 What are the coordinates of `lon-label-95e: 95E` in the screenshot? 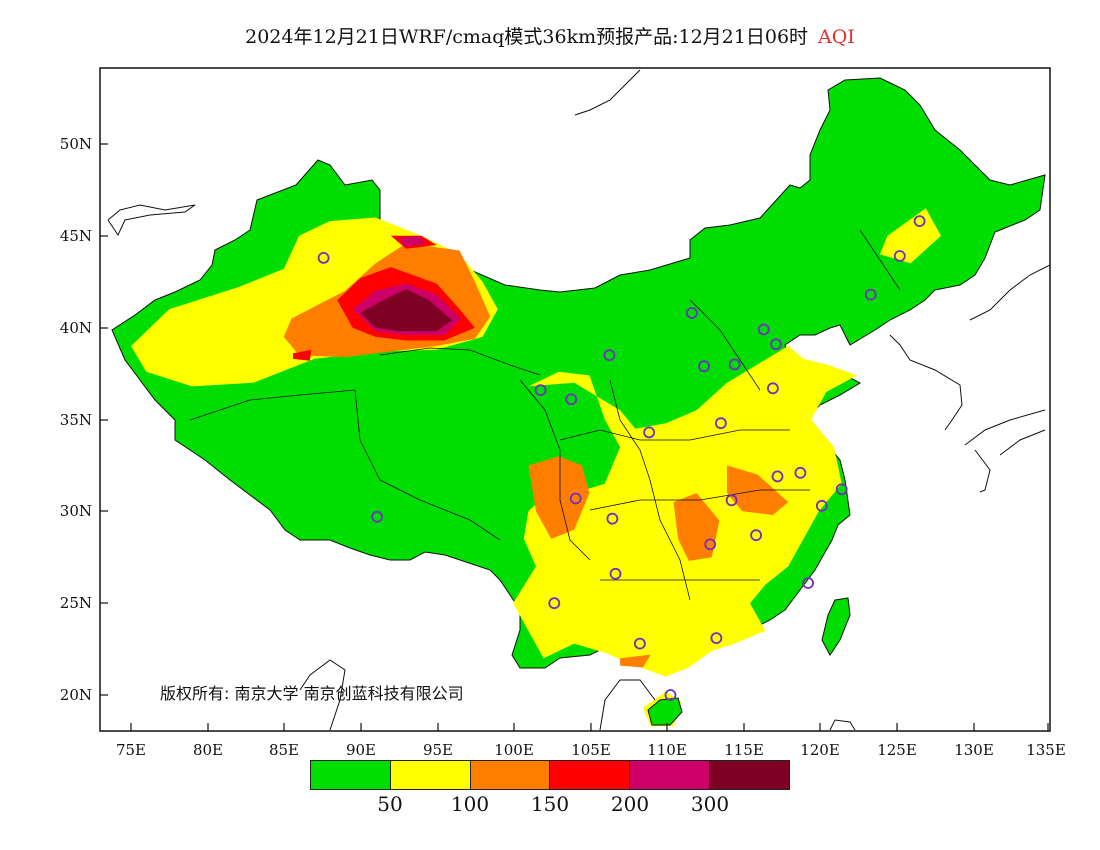 It's located at (438, 750).